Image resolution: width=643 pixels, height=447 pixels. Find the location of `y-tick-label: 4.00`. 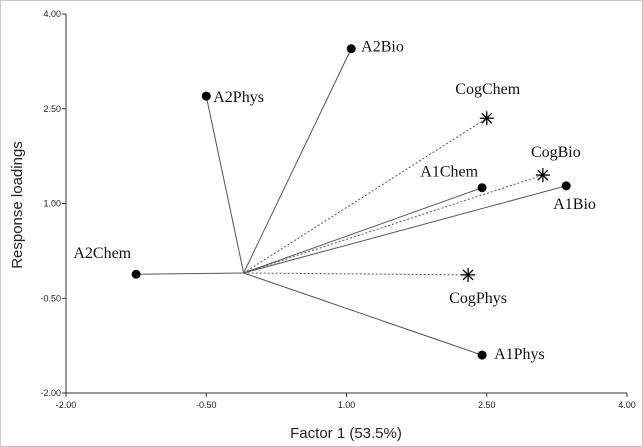

y-tick-label: 4.00 is located at coordinates (52, 14).